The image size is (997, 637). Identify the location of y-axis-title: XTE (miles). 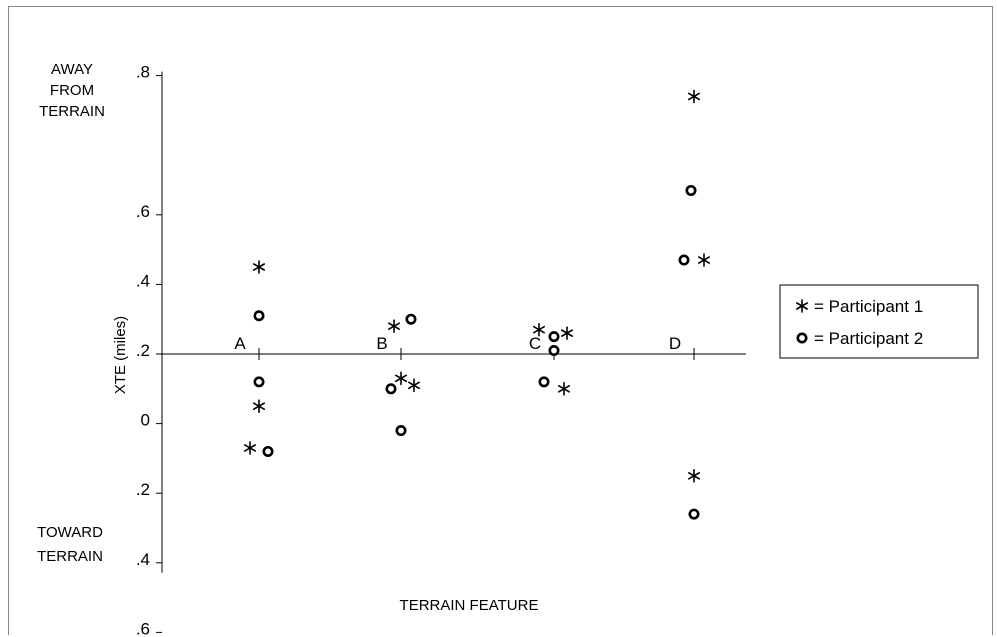
(120, 355).